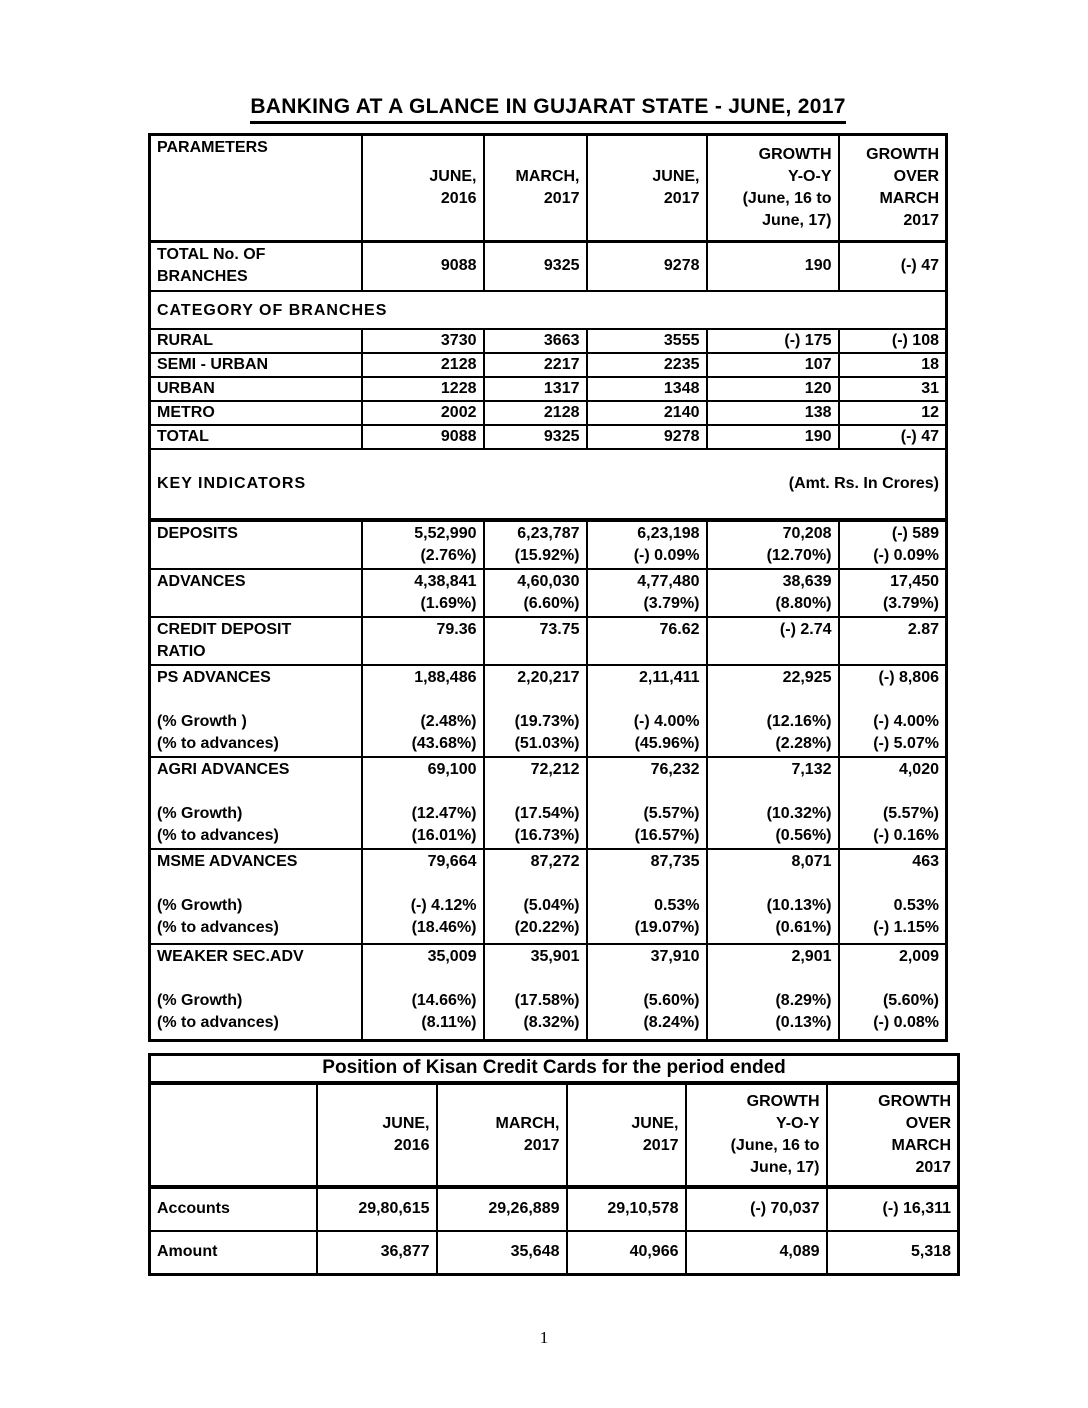  I want to click on table-row-total: TOTAL 9088 9325 9278 190 (-) 47, so click(548, 436).